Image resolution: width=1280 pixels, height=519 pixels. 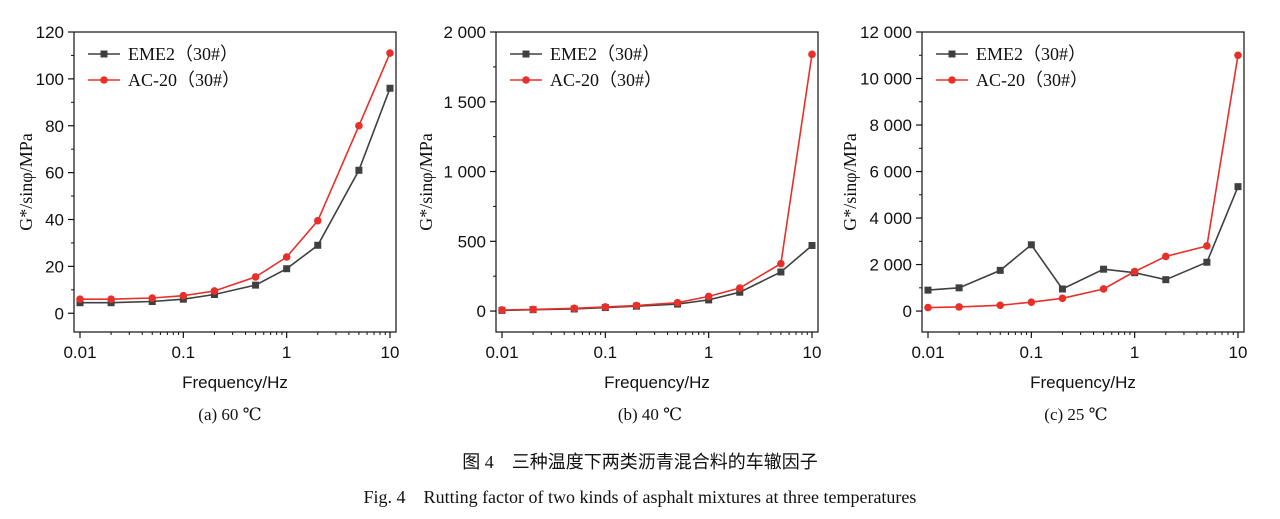 I want to click on legend-label: AC-20（30#）, so click(x=606, y=80).